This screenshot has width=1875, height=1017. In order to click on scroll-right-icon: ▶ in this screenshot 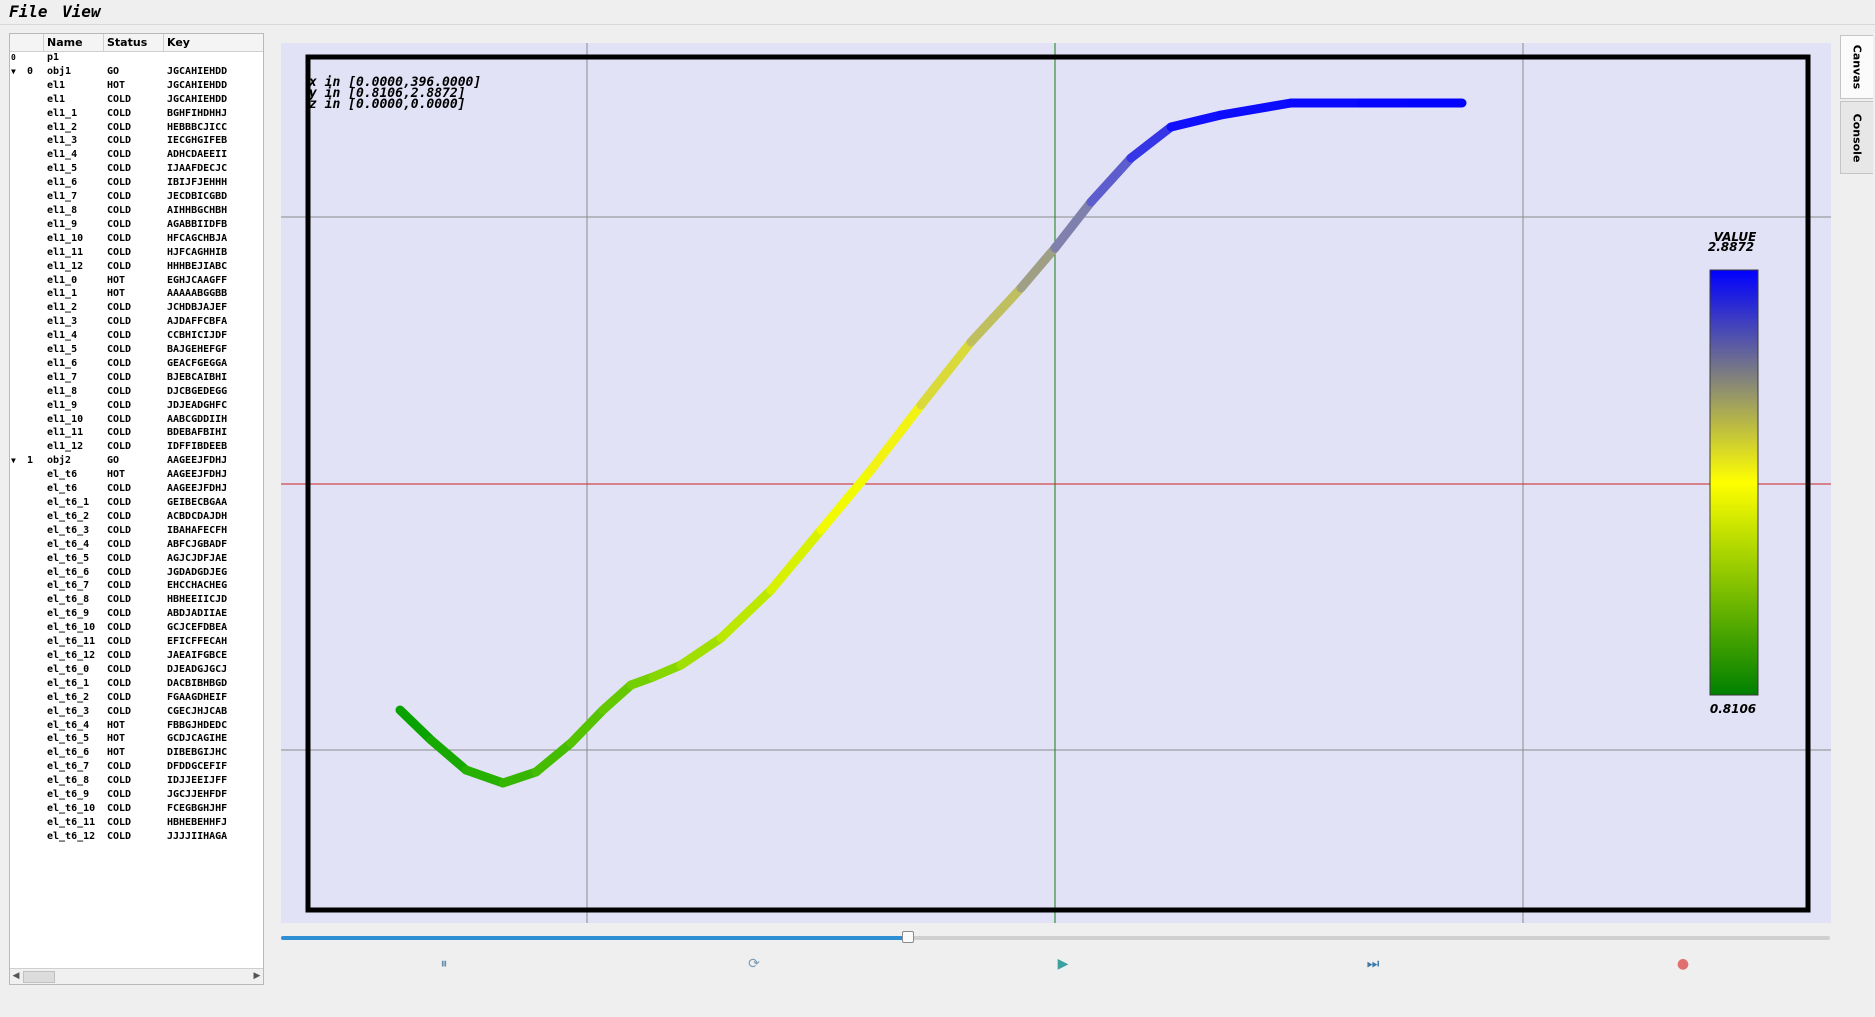, I will do `click(257, 976)`.